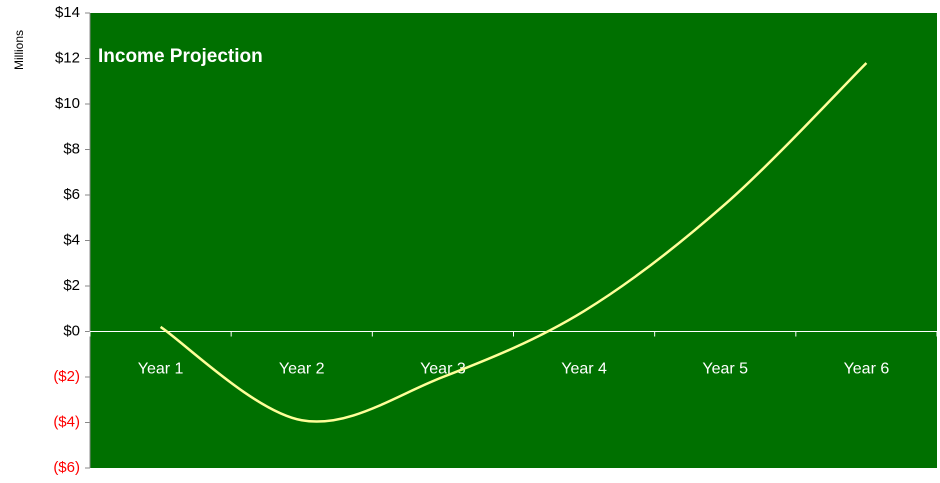 The image size is (940, 483). Describe the element at coordinates (19, 50) in the screenshot. I see `y-axis-label: Millions` at that location.